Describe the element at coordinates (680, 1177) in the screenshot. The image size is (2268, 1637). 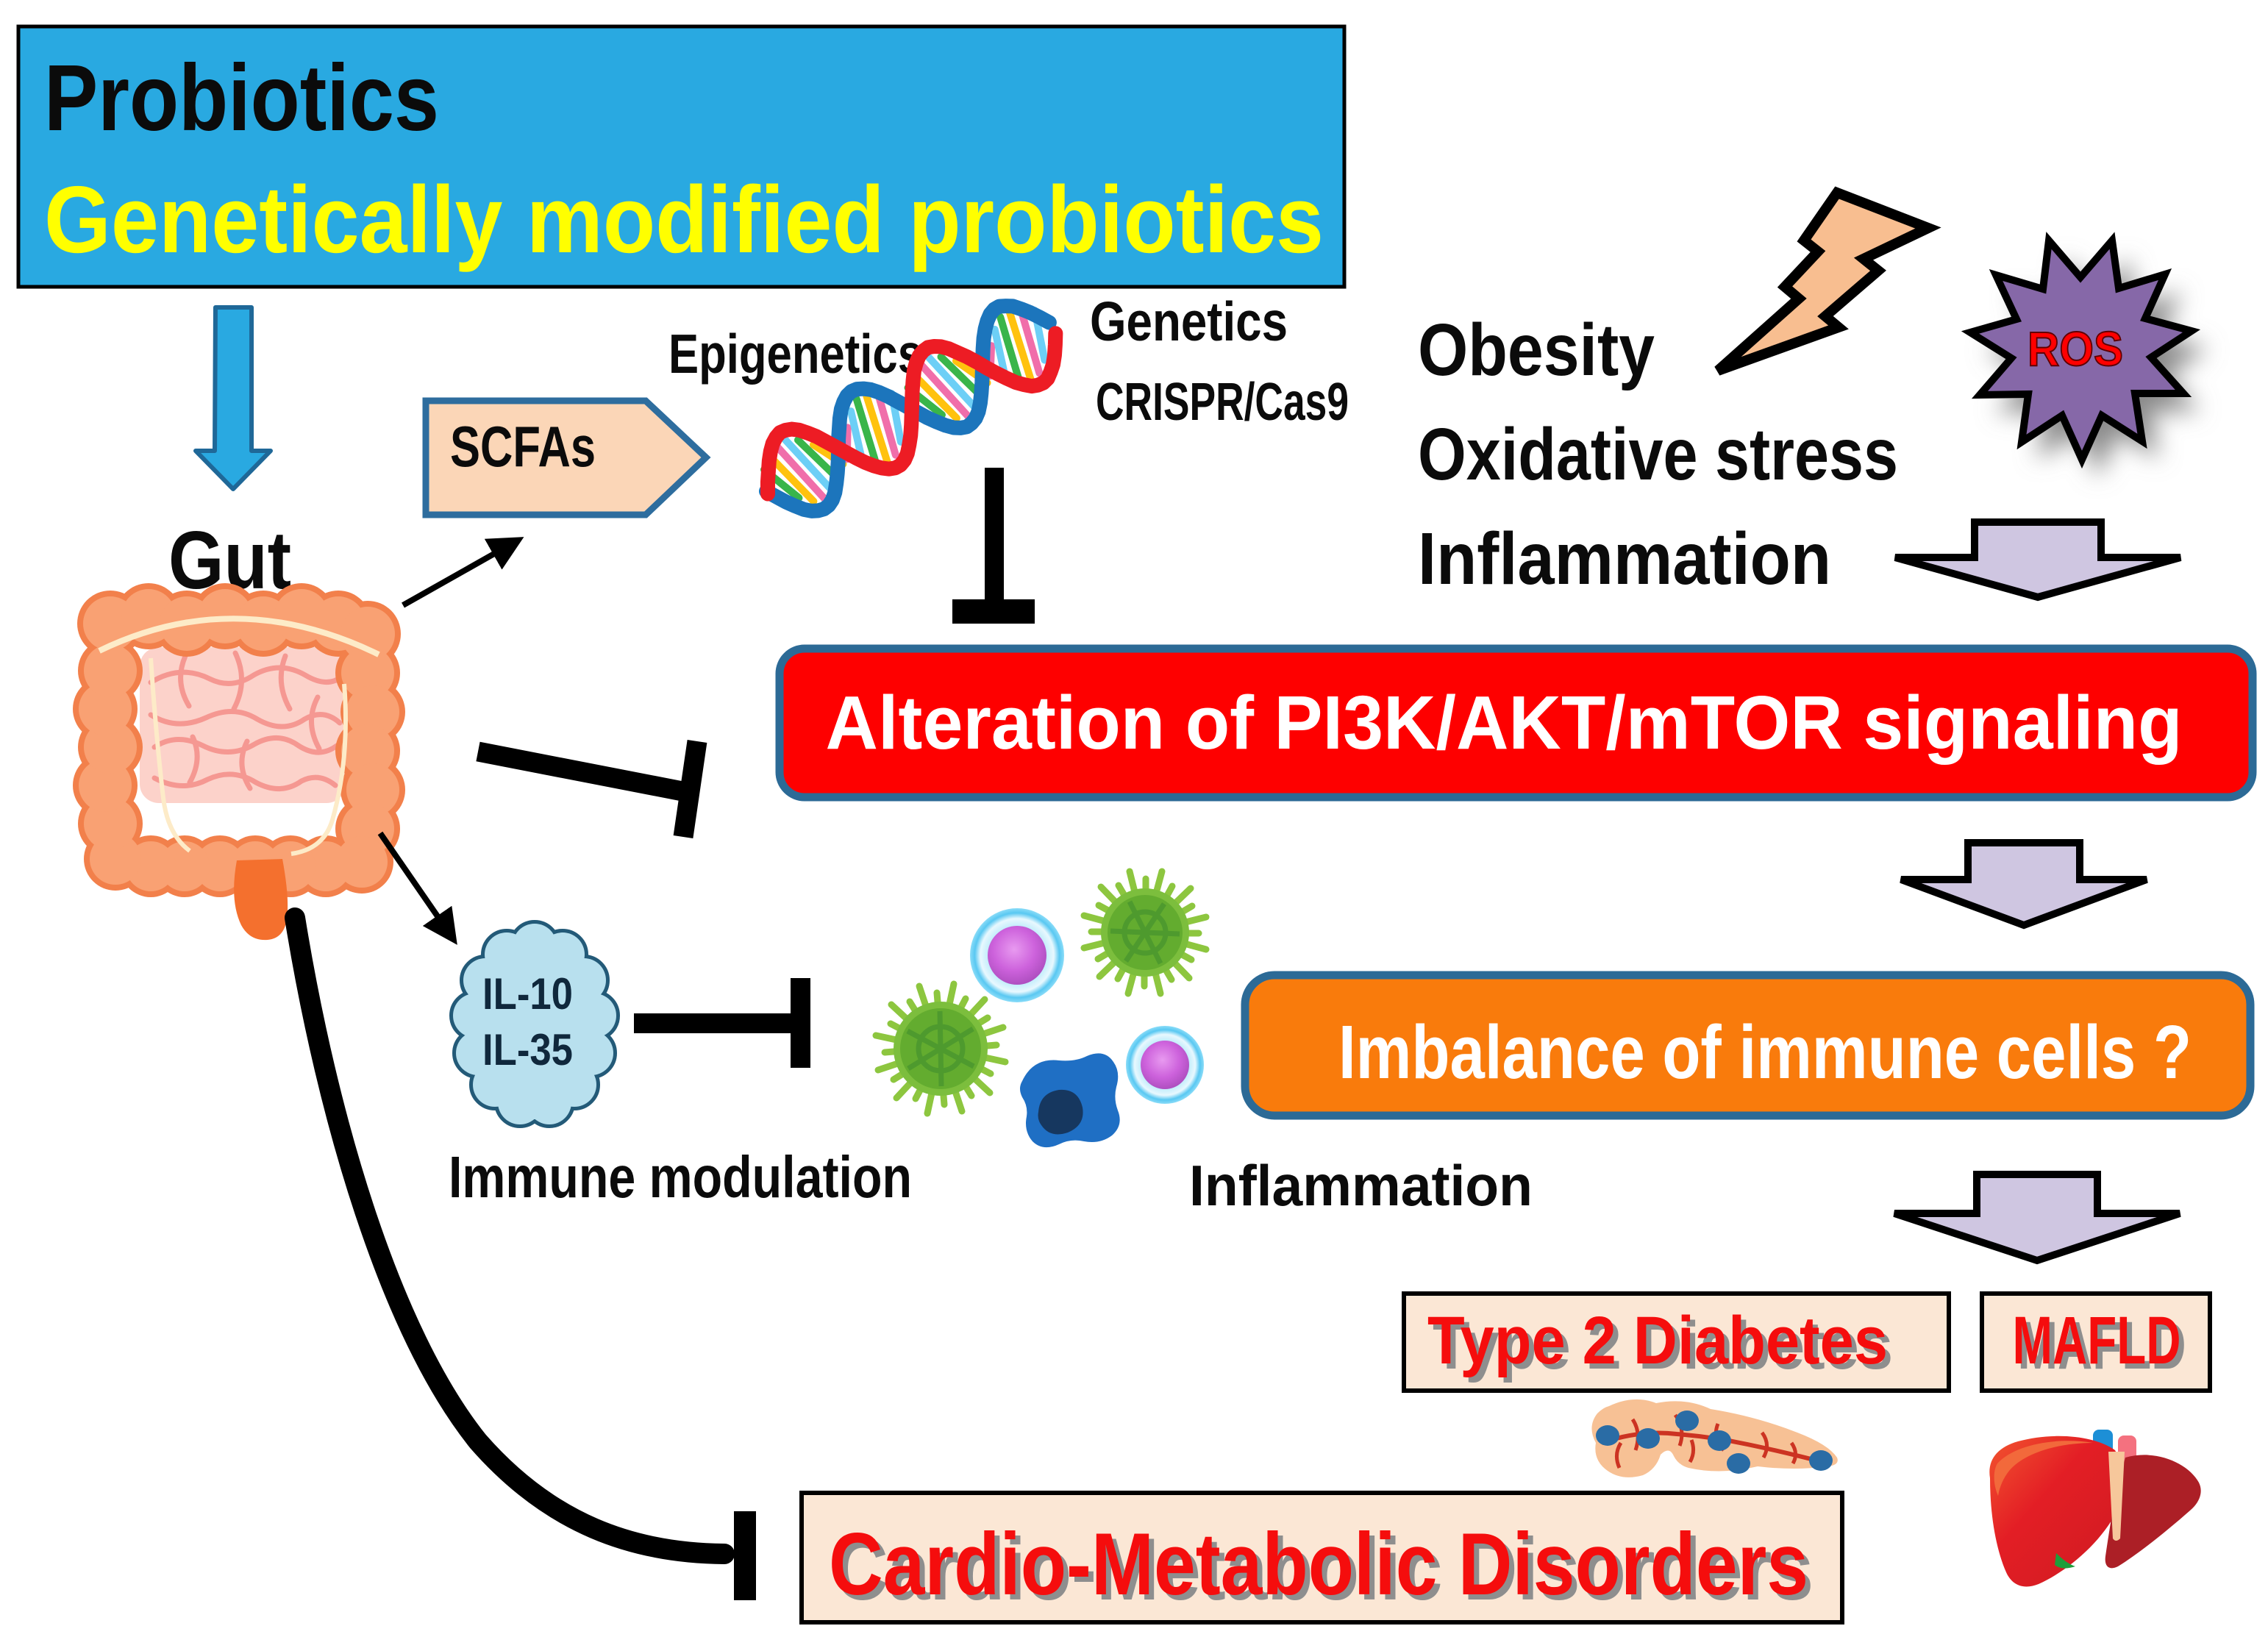
I see `svg-text: Immune modulation` at that location.